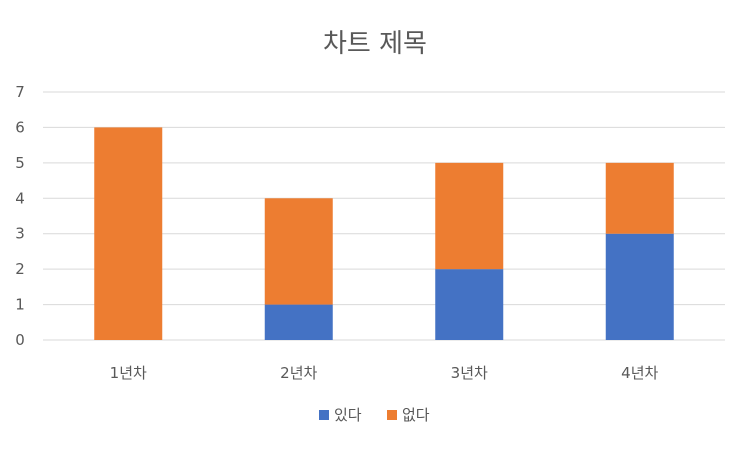 The width and height of the screenshot is (750, 450). Describe the element at coordinates (20, 92) in the screenshot. I see `y-tick-label: 7` at that location.